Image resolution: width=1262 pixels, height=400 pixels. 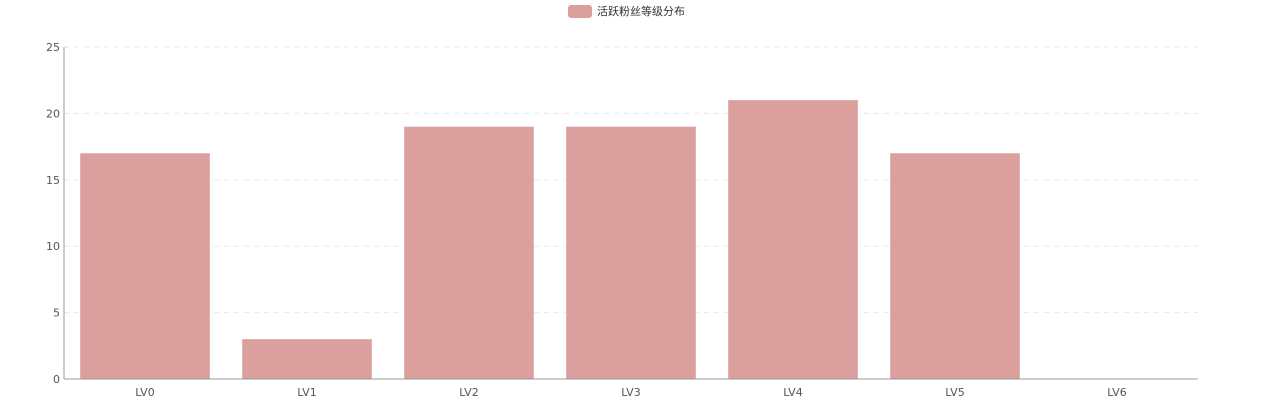 I want to click on y-tick-label: 10, so click(x=53, y=246).